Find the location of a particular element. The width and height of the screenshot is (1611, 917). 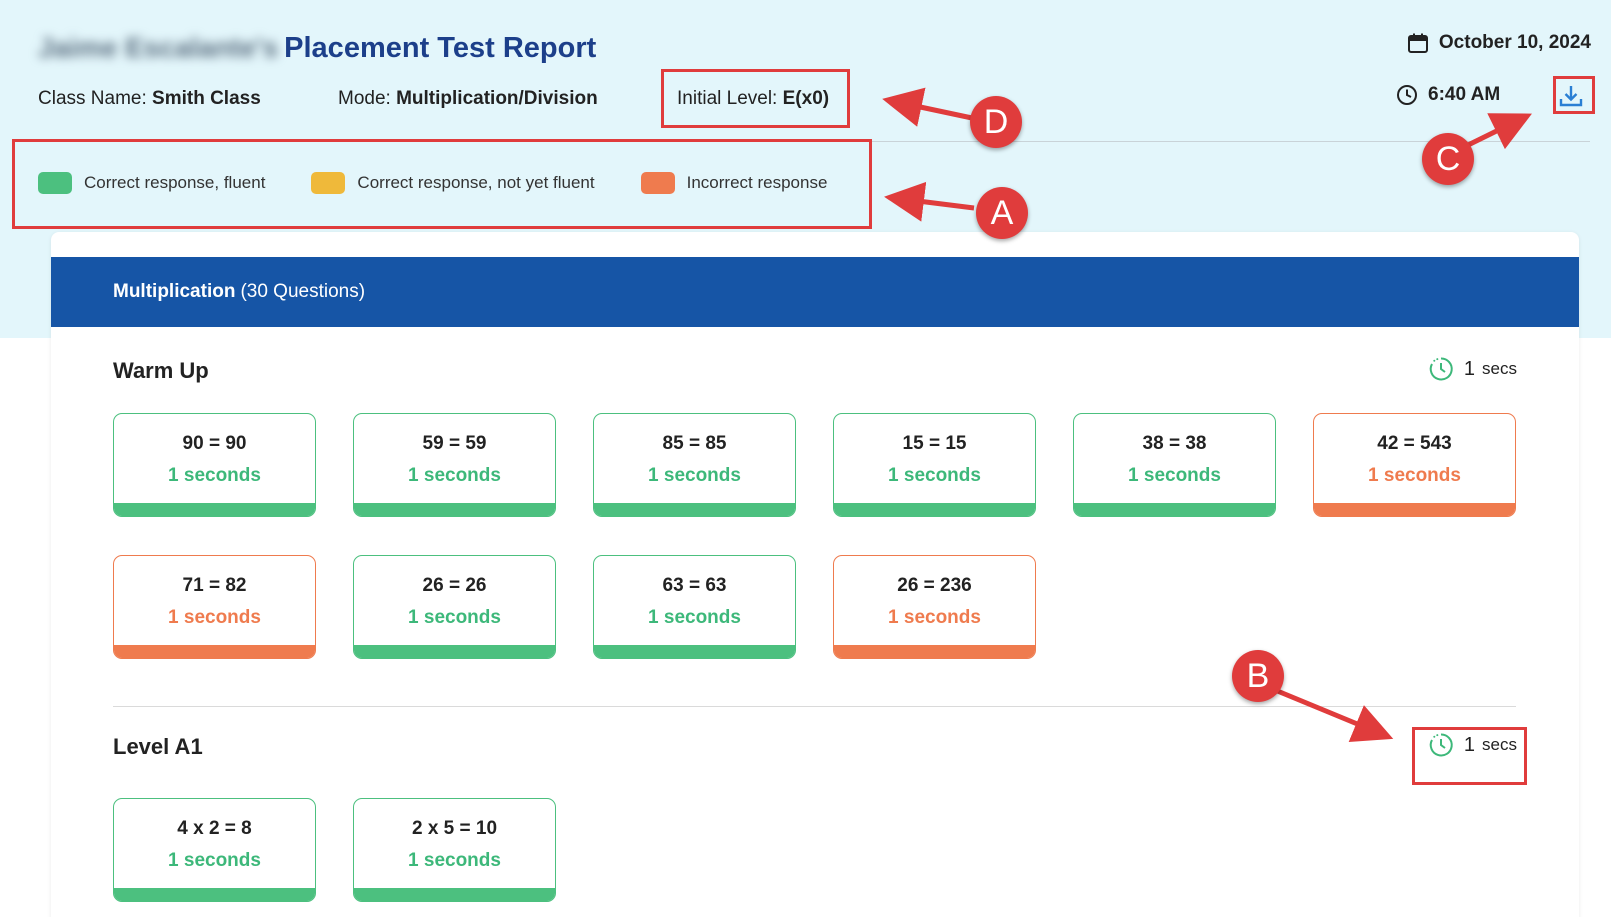

report-date: October 10, 2024 is located at coordinates (1499, 43).